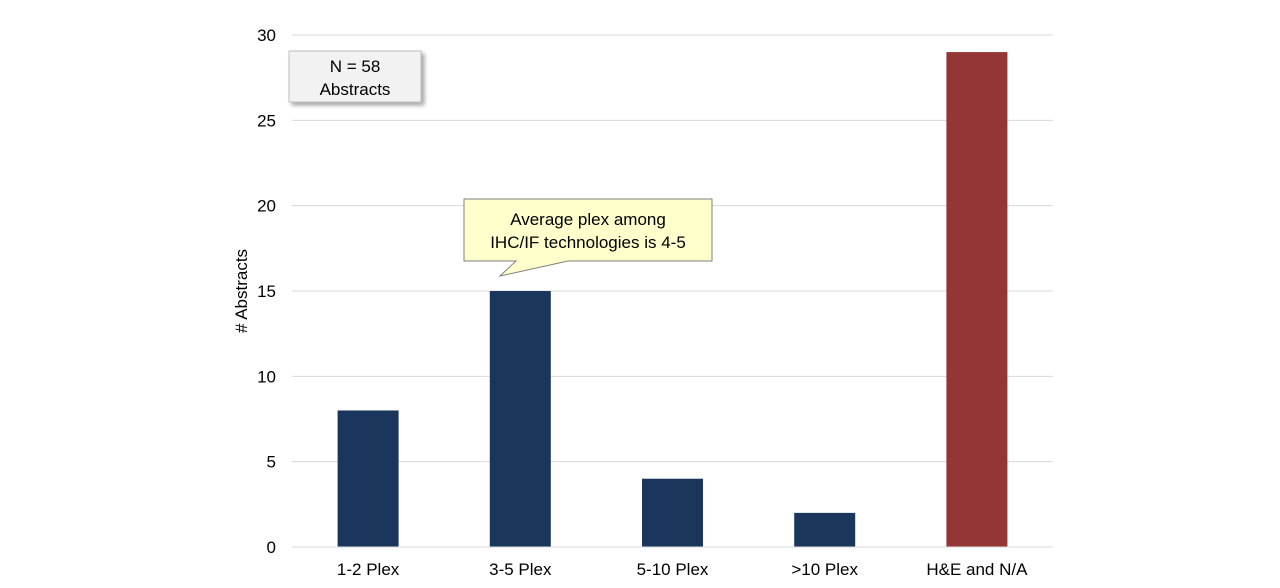 The width and height of the screenshot is (1280, 588). I want to click on sample-size-line-1: N = 58, so click(355, 66).